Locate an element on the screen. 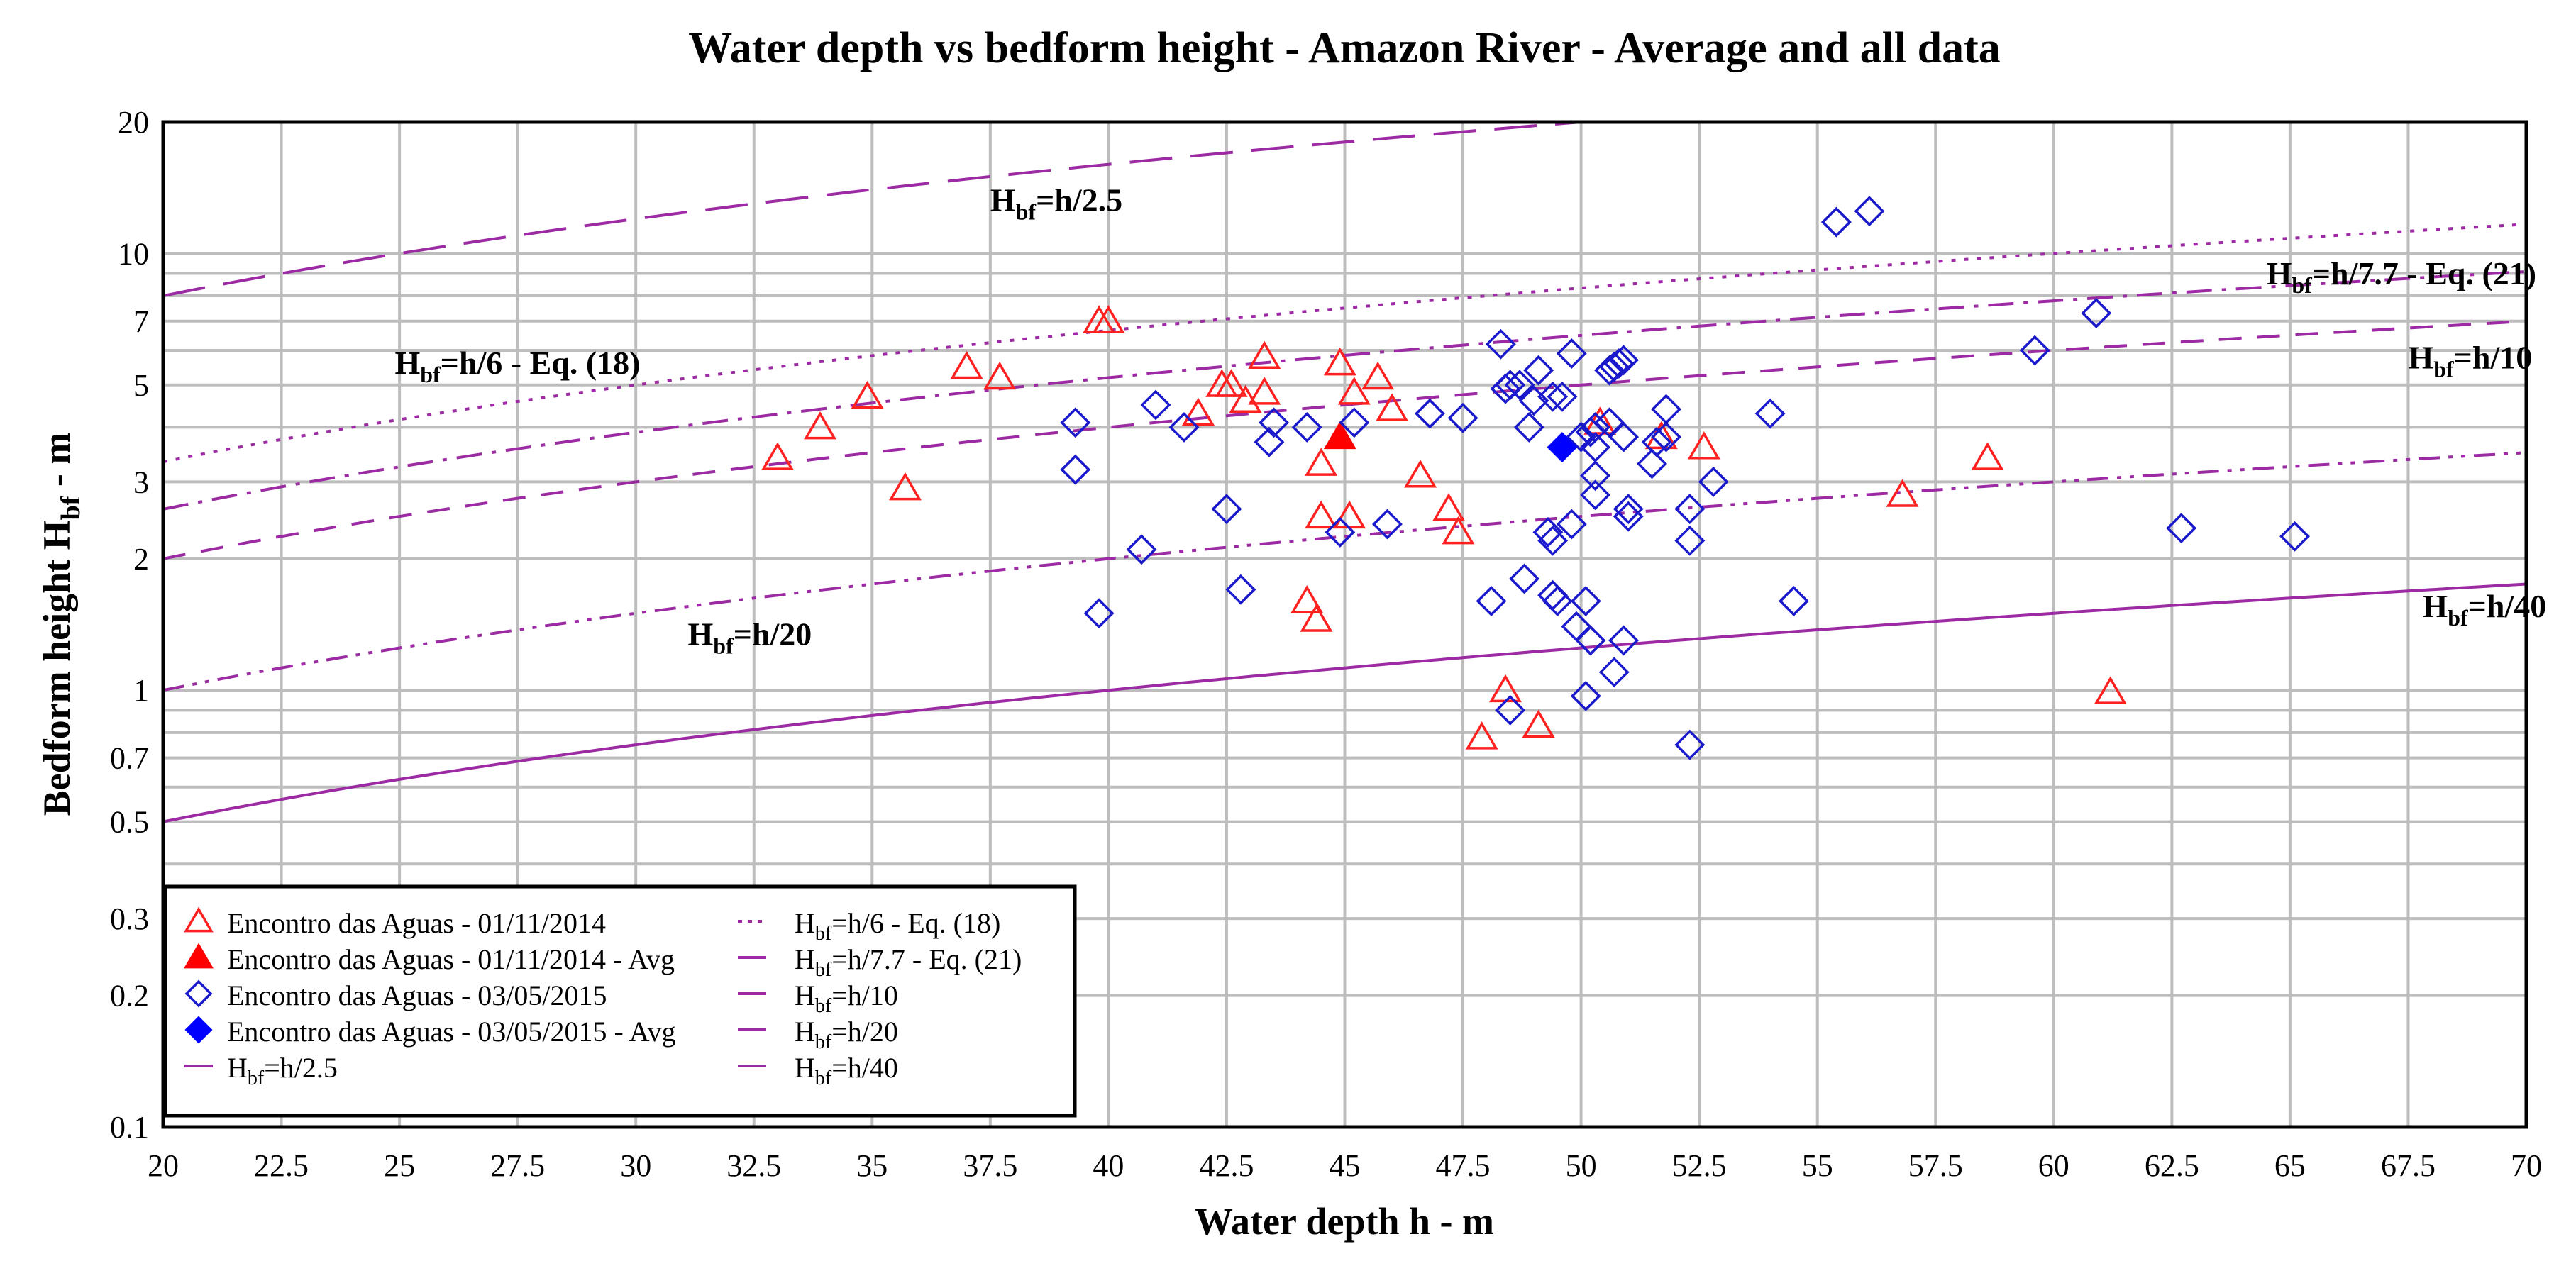 This screenshot has width=2576, height=1266. legend-label: Hbf=h/2.5 is located at coordinates (282, 1070).